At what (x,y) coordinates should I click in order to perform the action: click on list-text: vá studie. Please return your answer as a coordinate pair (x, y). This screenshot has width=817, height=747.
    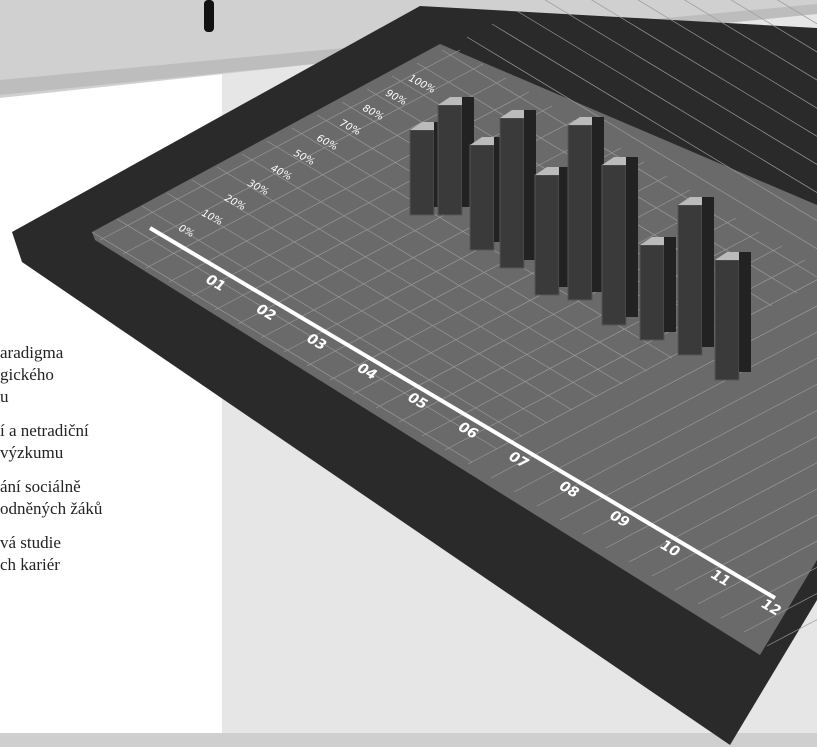
    Looking at the image, I should click on (30, 542).